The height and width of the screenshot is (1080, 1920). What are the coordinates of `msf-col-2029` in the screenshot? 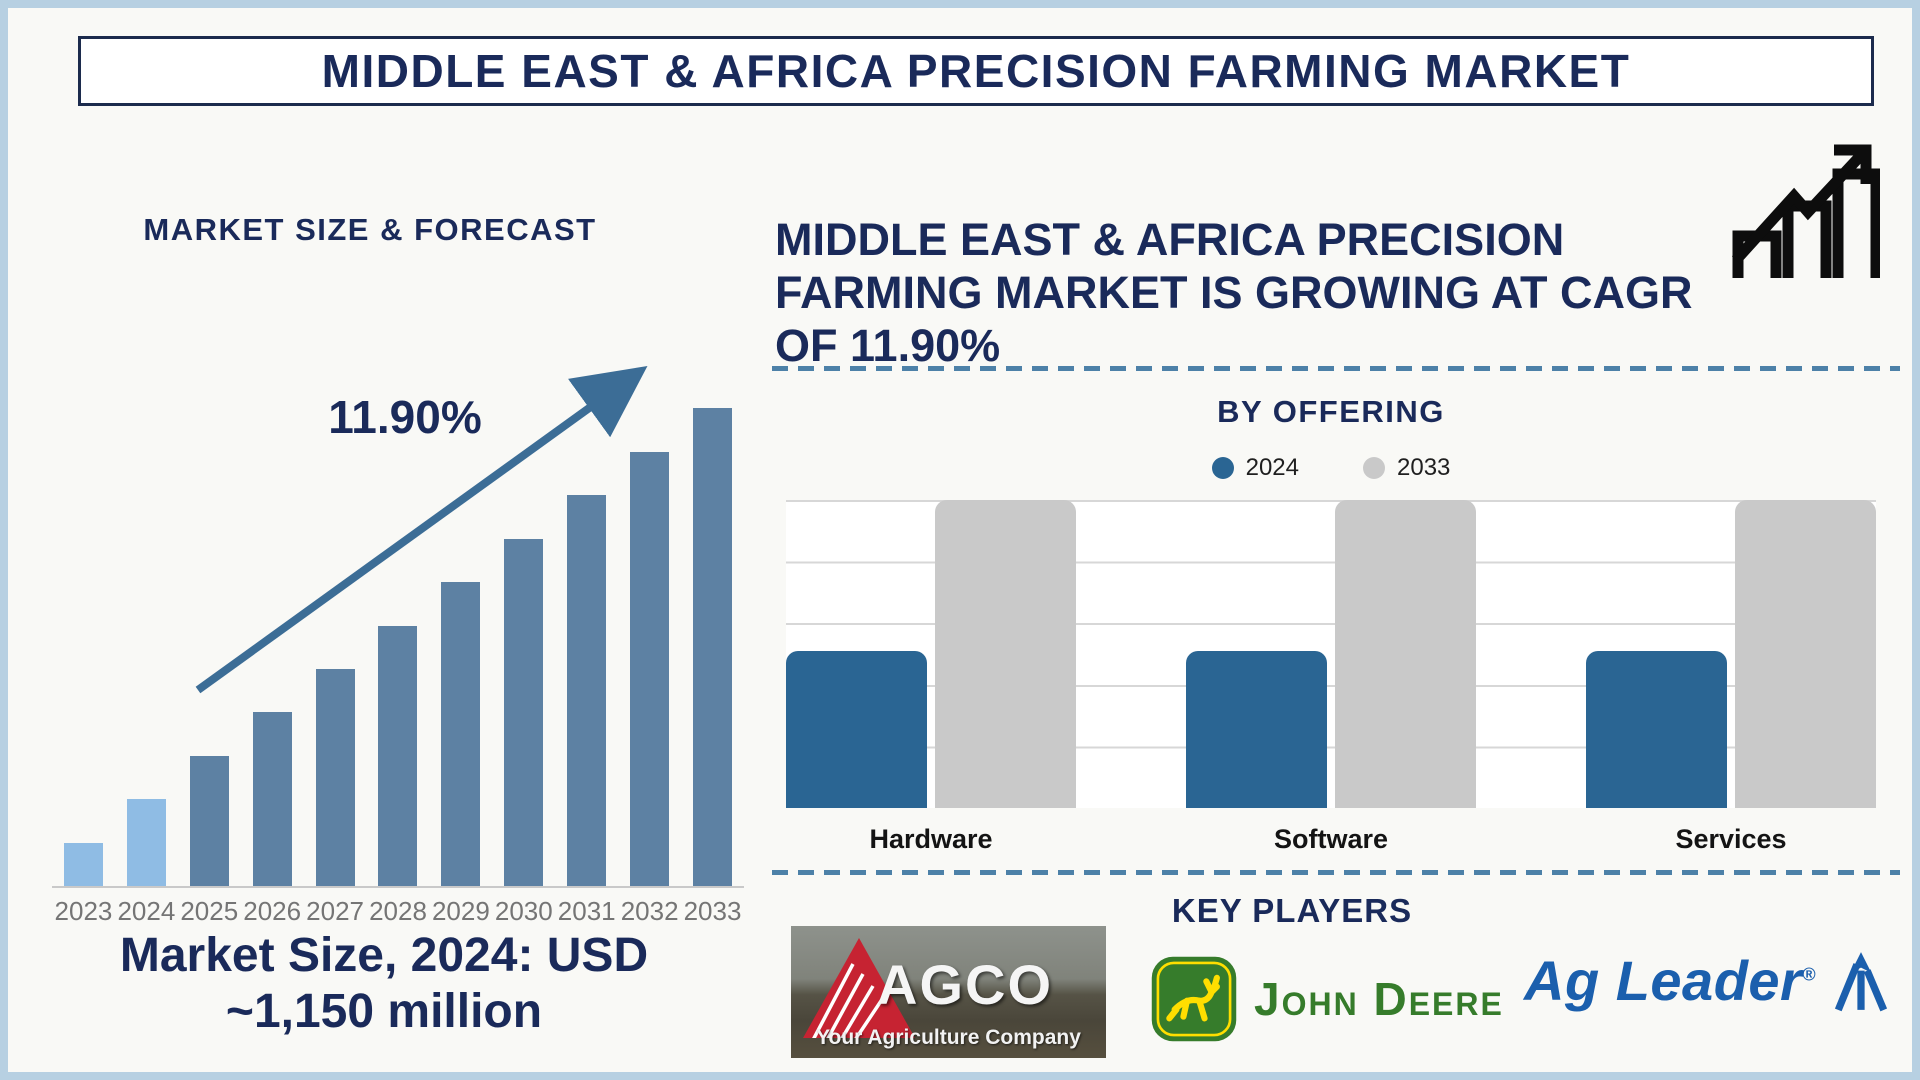 It's located at (460, 647).